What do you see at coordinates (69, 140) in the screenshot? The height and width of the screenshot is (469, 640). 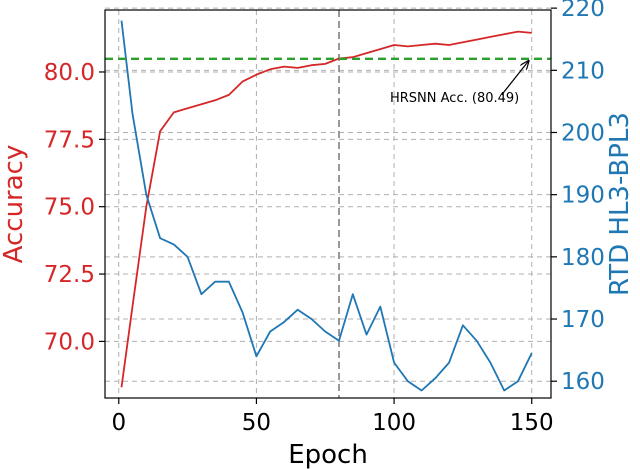 I see `left-tick-label: 77.5` at bounding box center [69, 140].